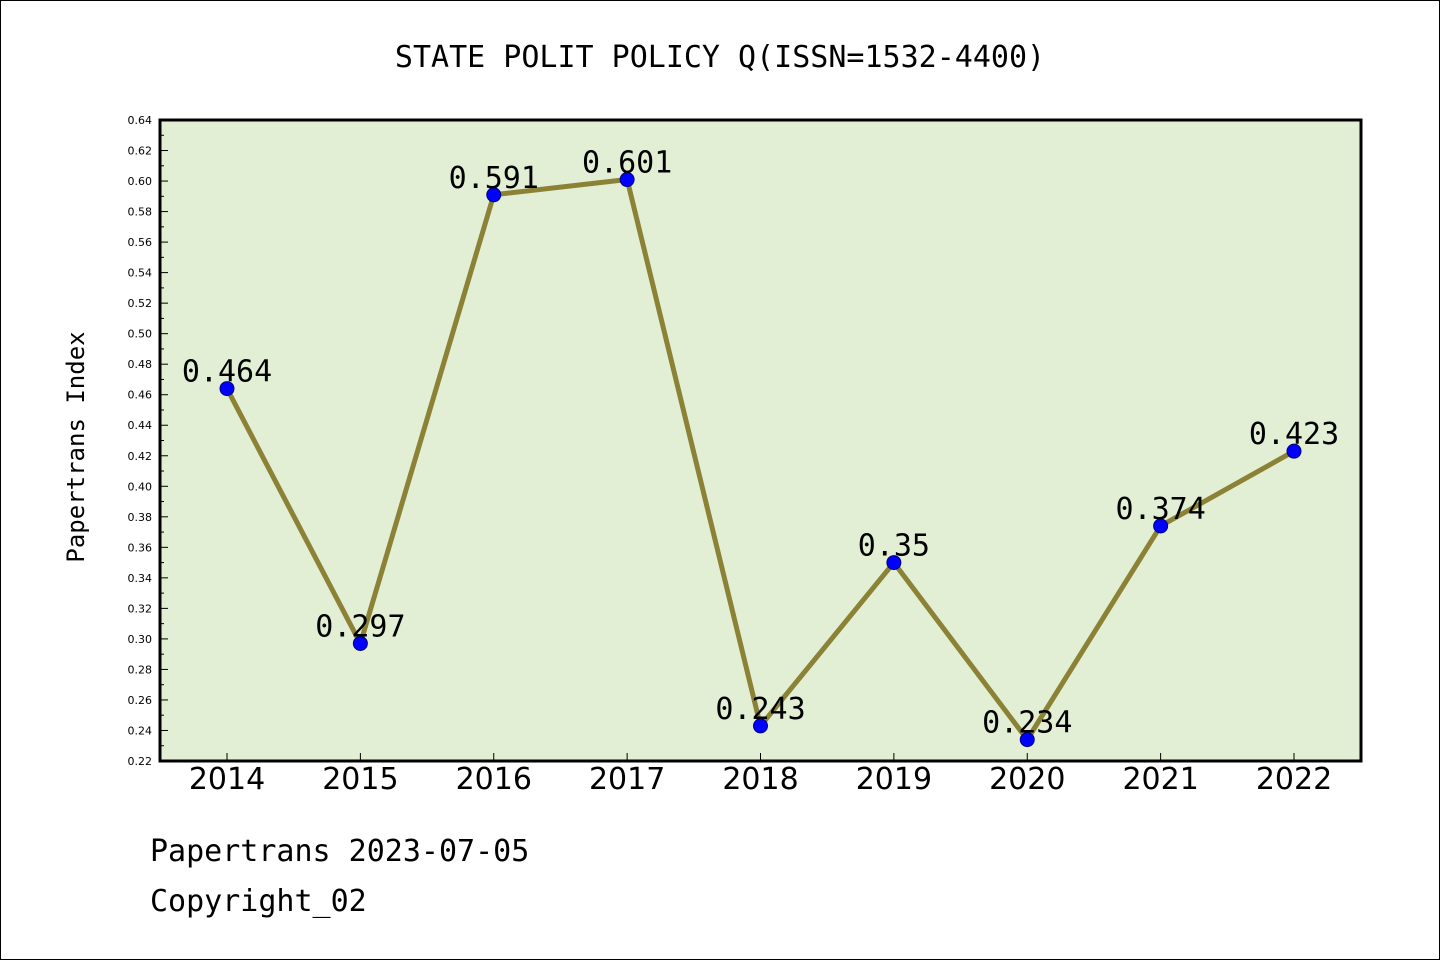 This screenshot has width=1440, height=960. What do you see at coordinates (140, 151) in the screenshot?
I see `y-tick-label: 0.62` at bounding box center [140, 151].